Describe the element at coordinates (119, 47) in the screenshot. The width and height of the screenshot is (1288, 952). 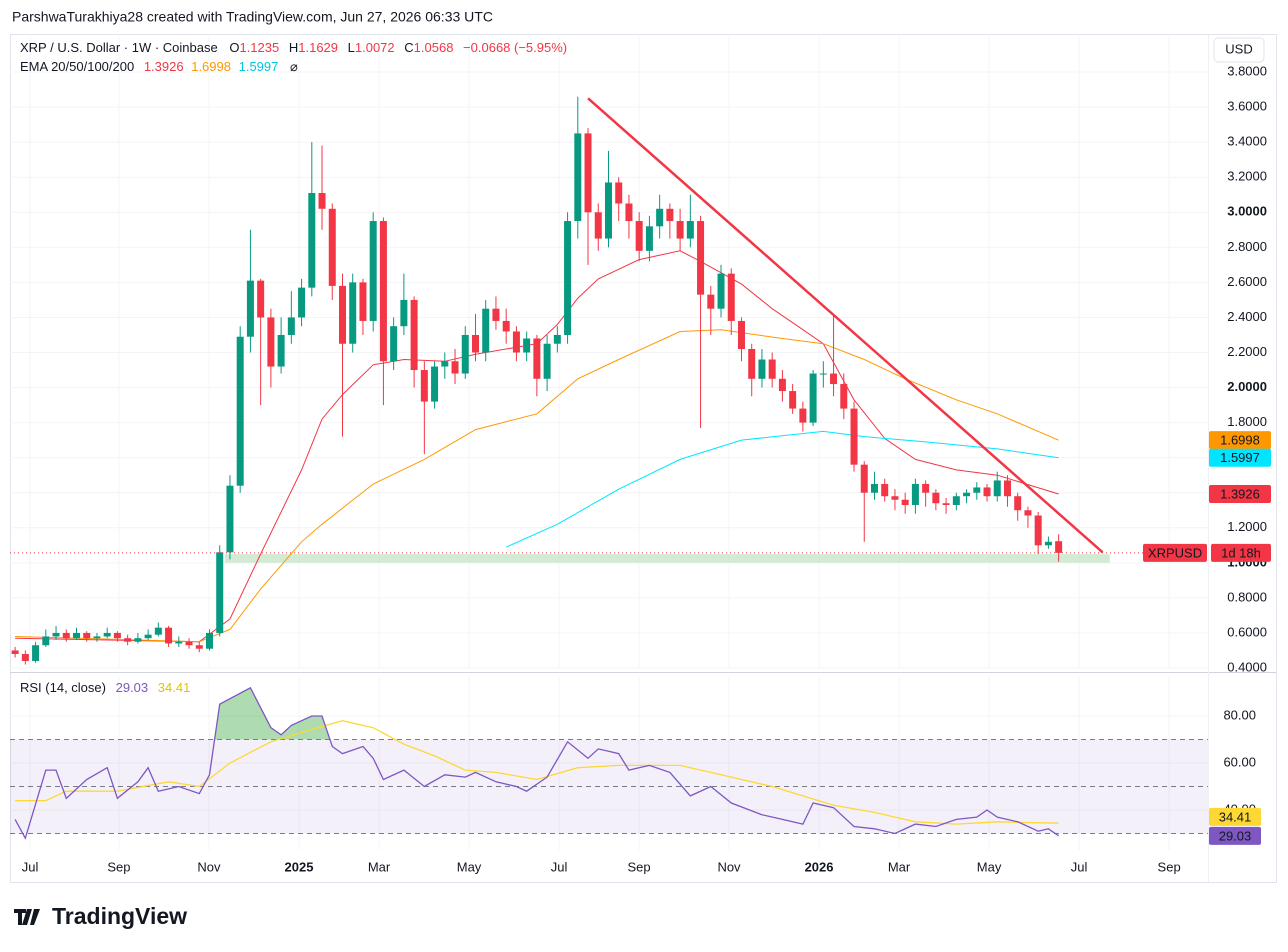
I see `symbol-title: XRP / U.S. Dollar · 1W · Coinbase` at that location.